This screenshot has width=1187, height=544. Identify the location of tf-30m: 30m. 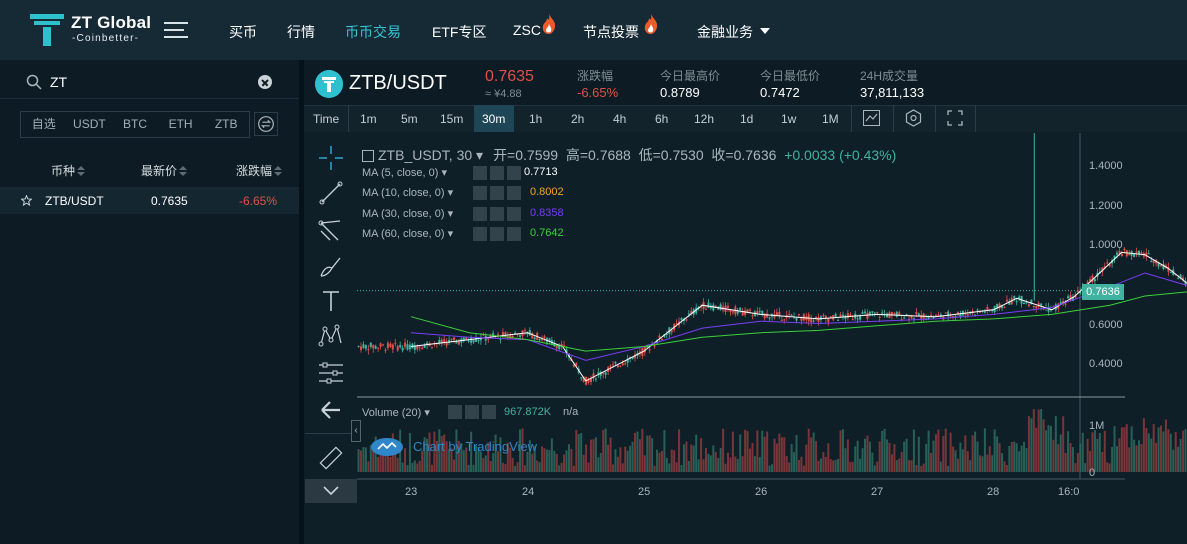
(494, 119).